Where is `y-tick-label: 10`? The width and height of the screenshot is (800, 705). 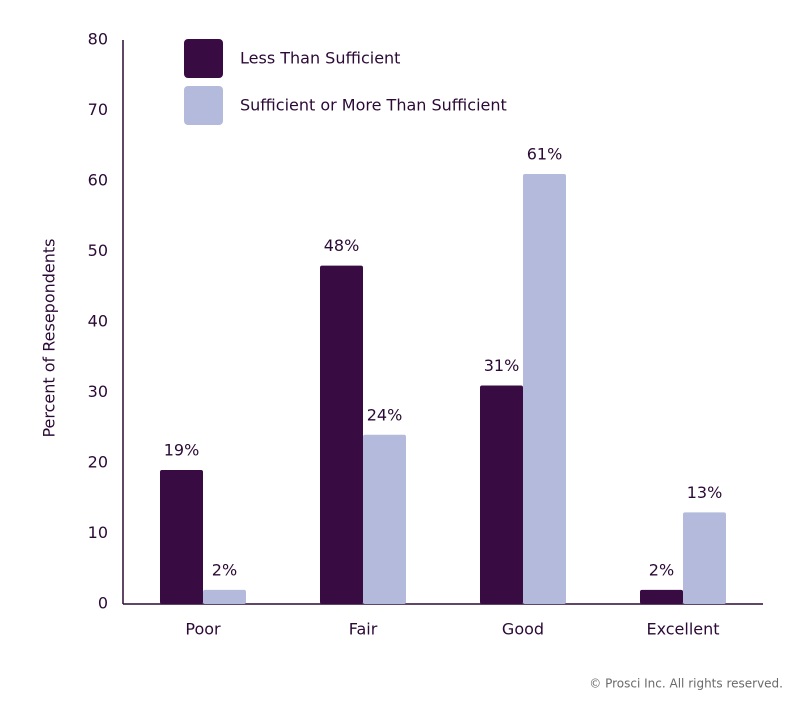 y-tick-label: 10 is located at coordinates (98, 532).